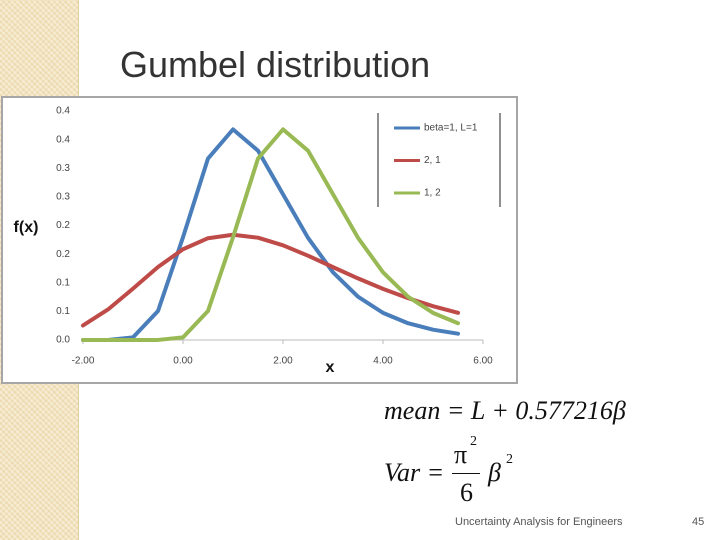 This screenshot has width=720, height=540. I want to click on fraction-bar, so click(466, 473).